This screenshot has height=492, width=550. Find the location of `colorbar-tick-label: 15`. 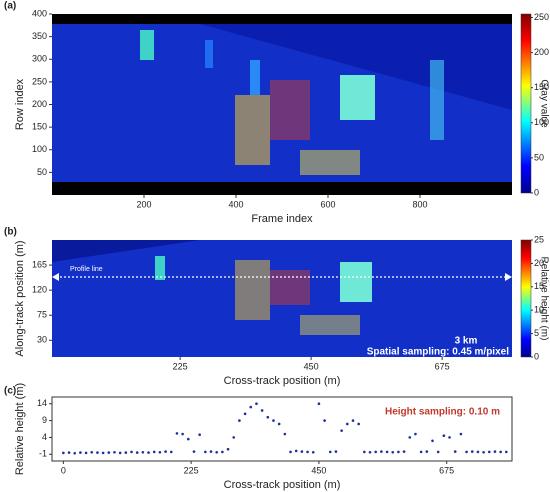

colorbar-tick-label: 15 is located at coordinates (539, 286).